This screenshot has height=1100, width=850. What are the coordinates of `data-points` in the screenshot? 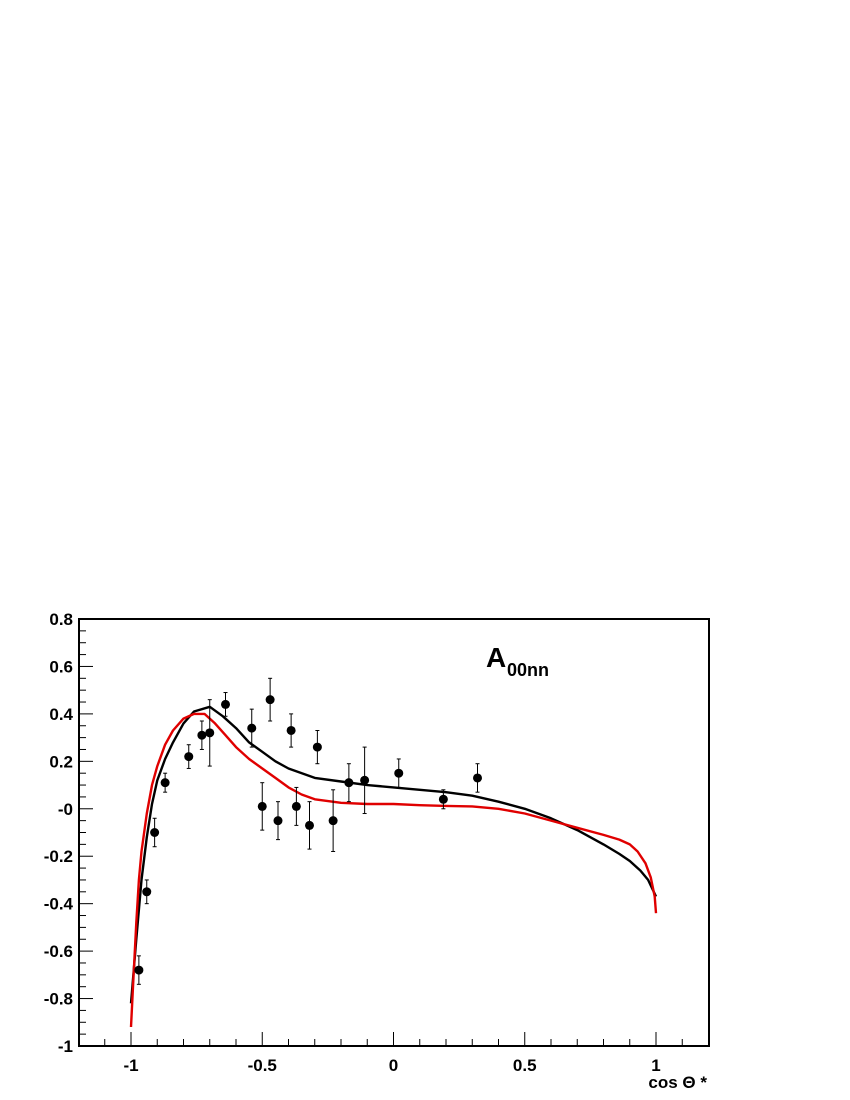 It's located at (308, 831).